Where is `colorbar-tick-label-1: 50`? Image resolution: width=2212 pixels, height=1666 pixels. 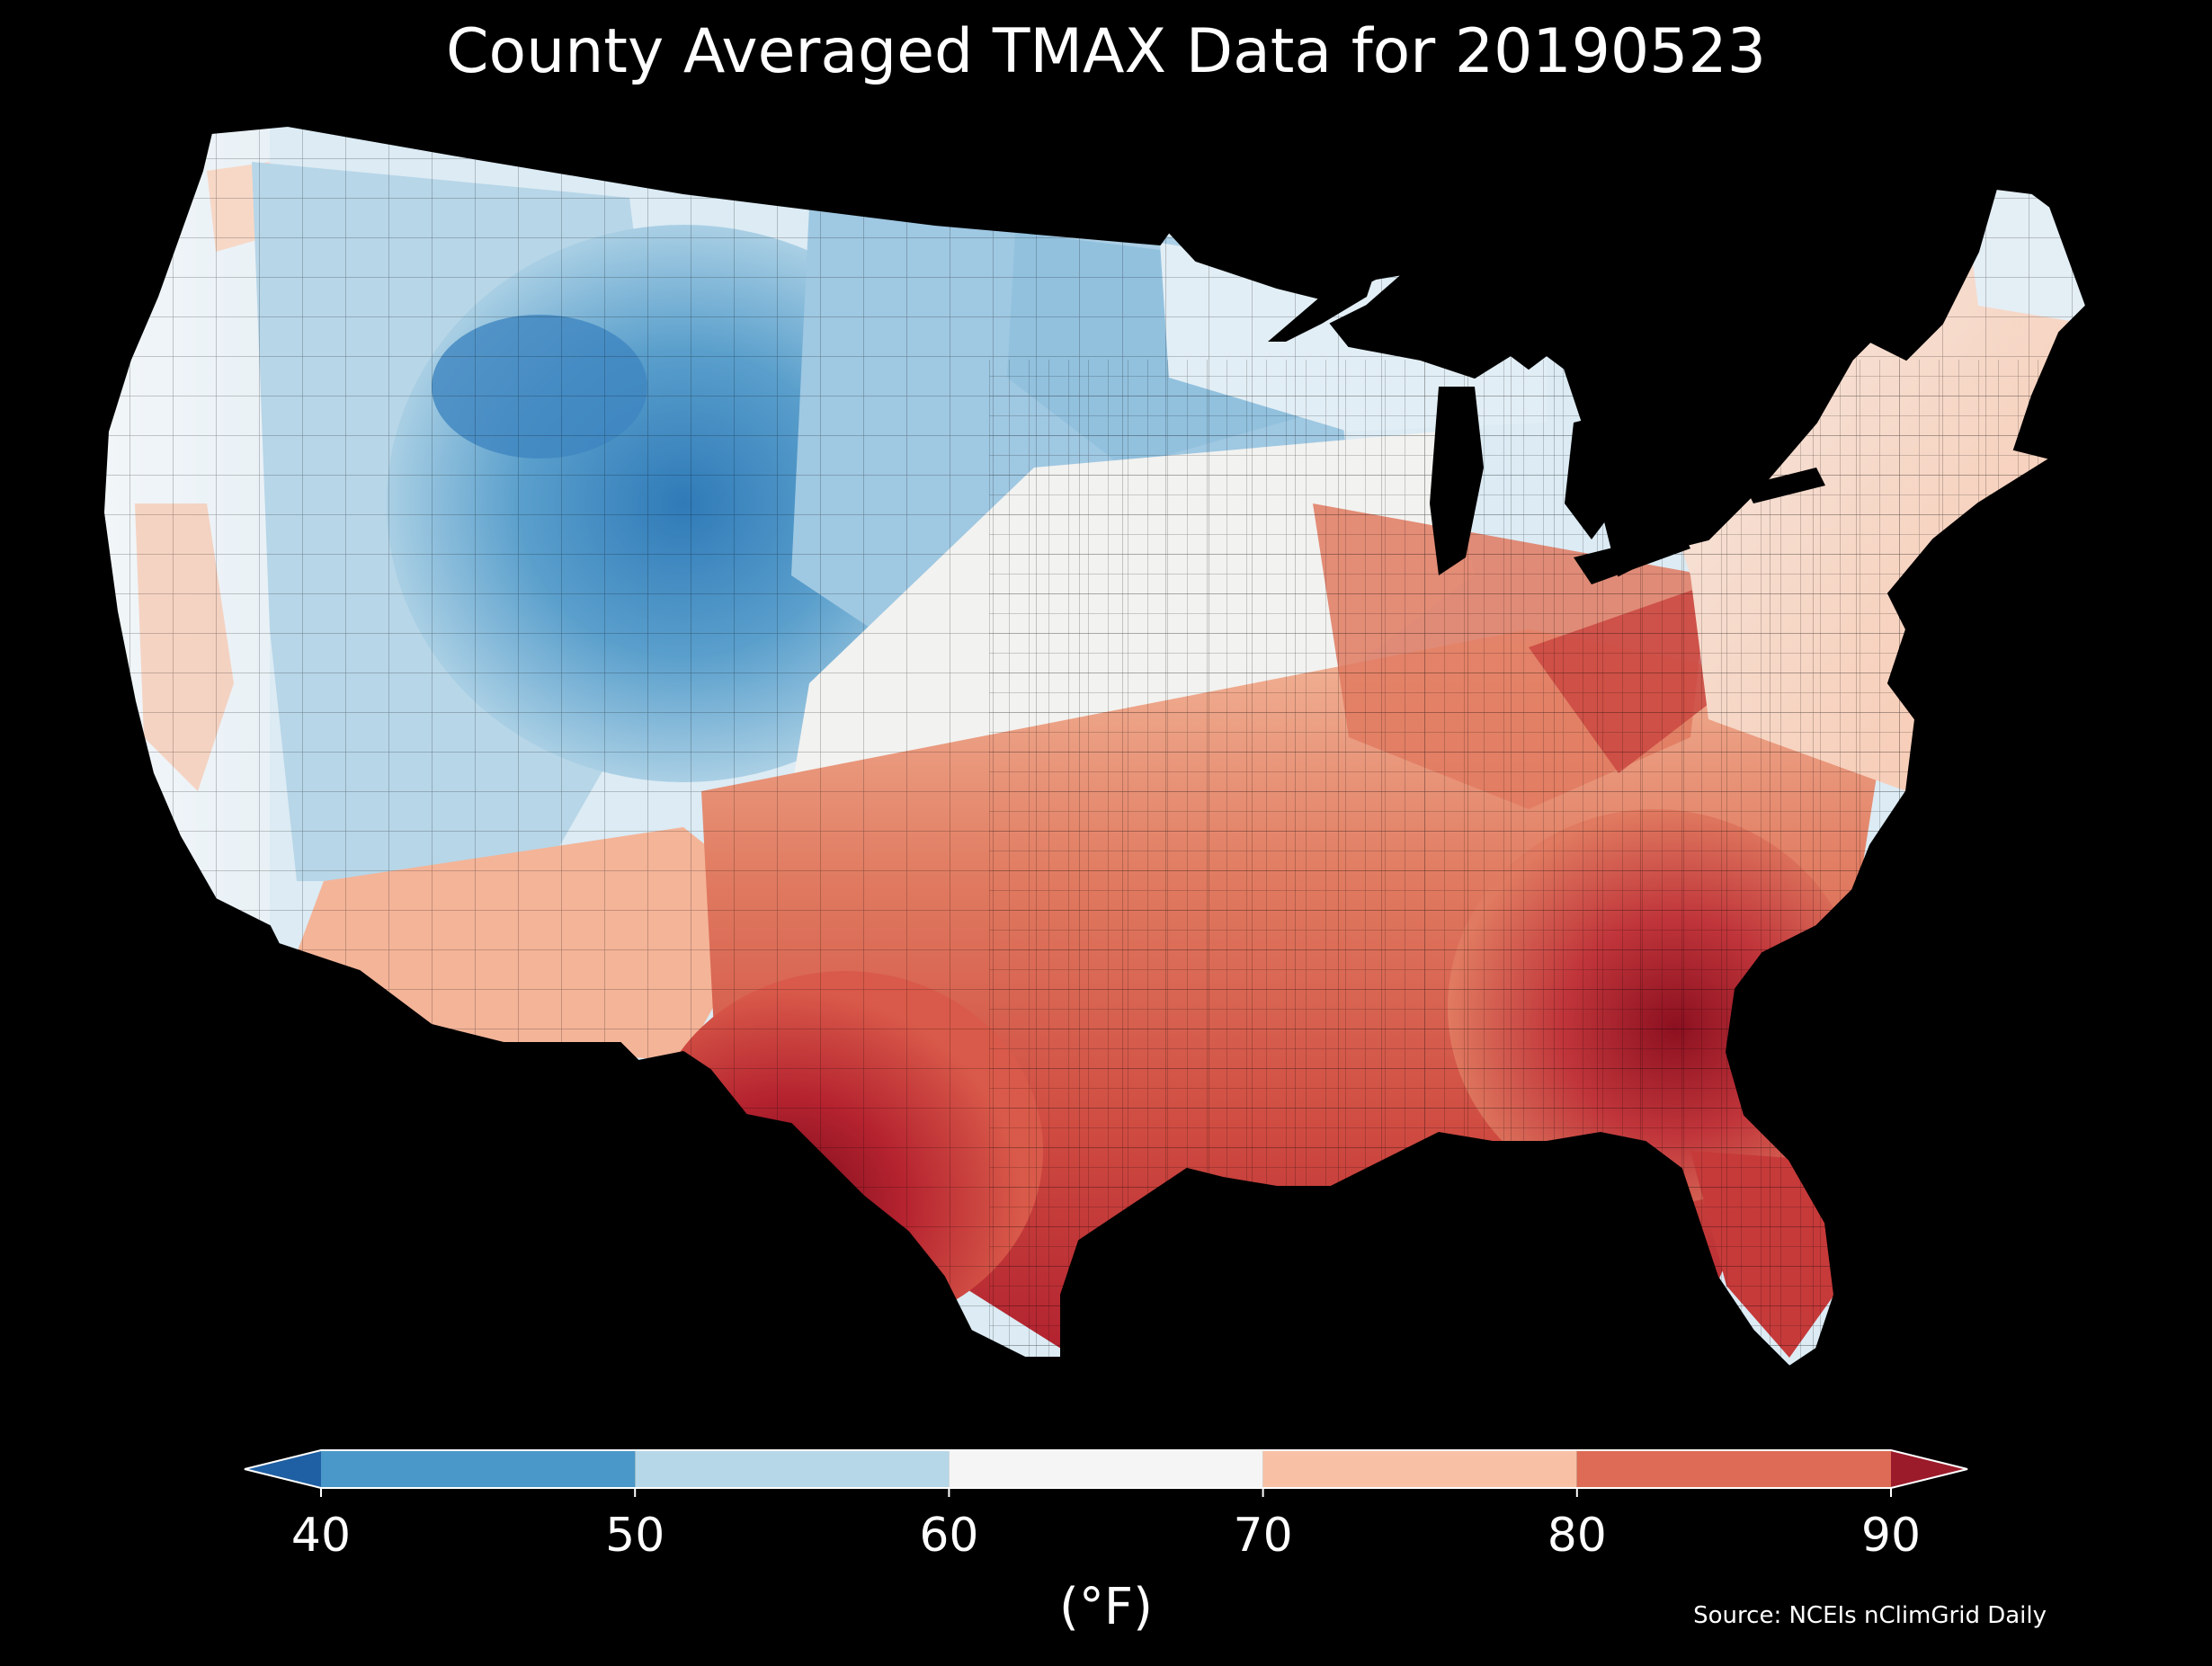 colorbar-tick-label-1: 50 is located at coordinates (634, 1536).